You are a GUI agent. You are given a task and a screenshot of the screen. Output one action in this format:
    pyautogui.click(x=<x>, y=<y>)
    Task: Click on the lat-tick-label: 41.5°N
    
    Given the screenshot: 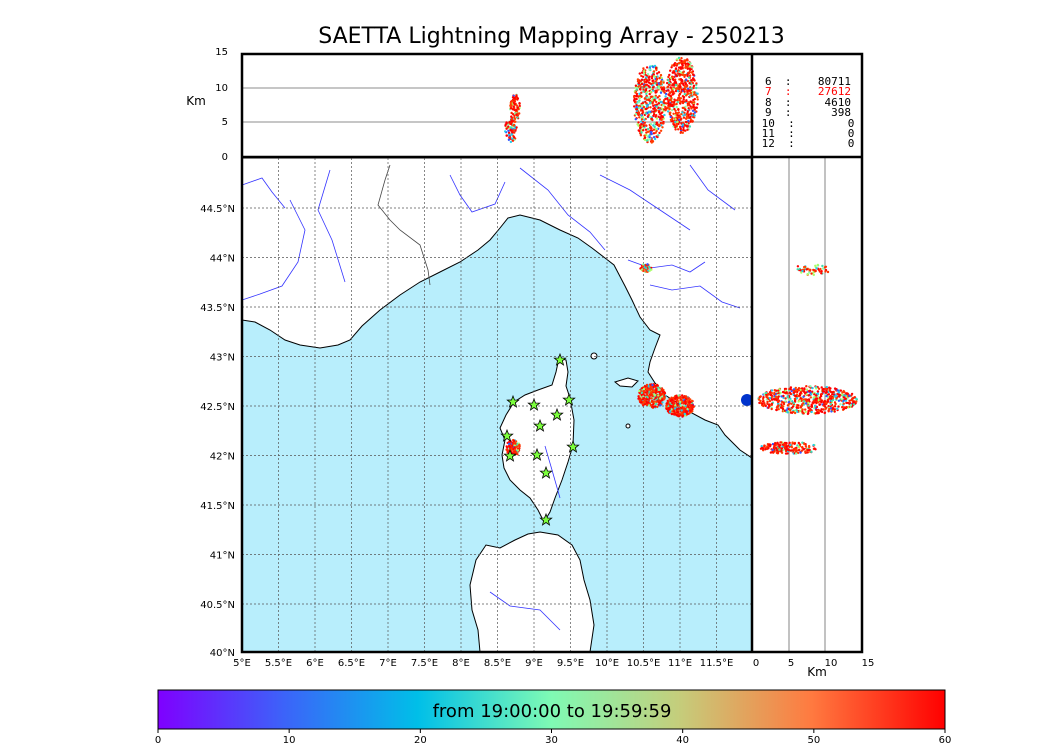 What is the action you would take?
    pyautogui.click(x=217, y=506)
    